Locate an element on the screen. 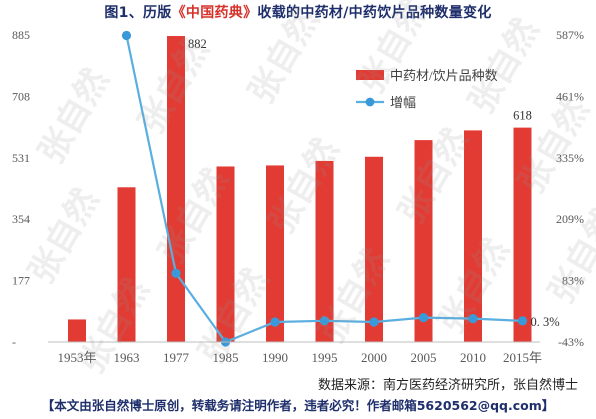 This screenshot has width=596, height=419. right-tick-label: 83% is located at coordinates (573, 281).